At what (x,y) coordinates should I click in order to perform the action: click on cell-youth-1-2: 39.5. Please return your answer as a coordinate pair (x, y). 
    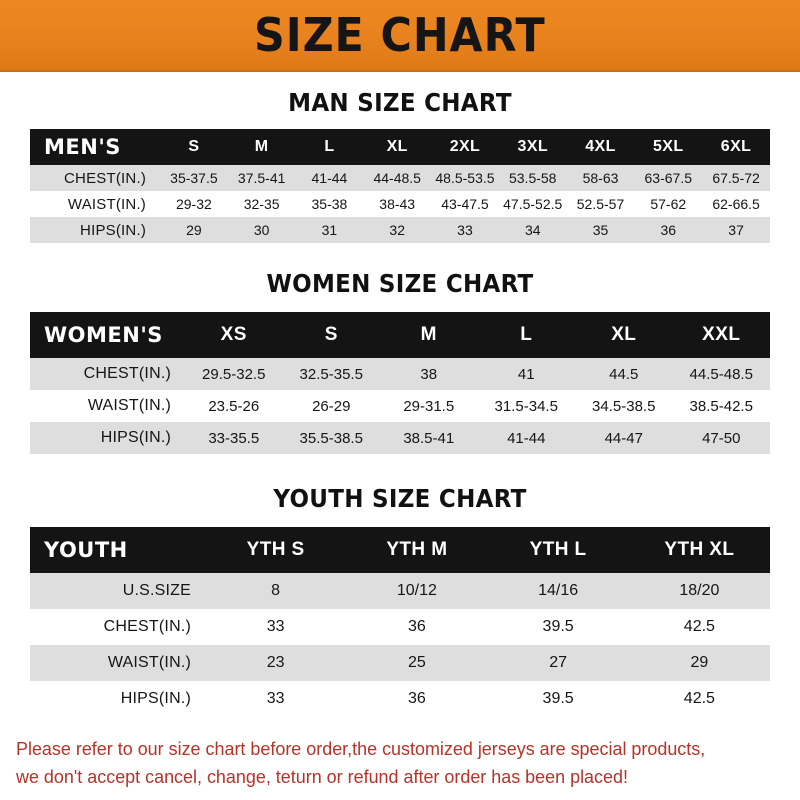
    Looking at the image, I should click on (558, 627).